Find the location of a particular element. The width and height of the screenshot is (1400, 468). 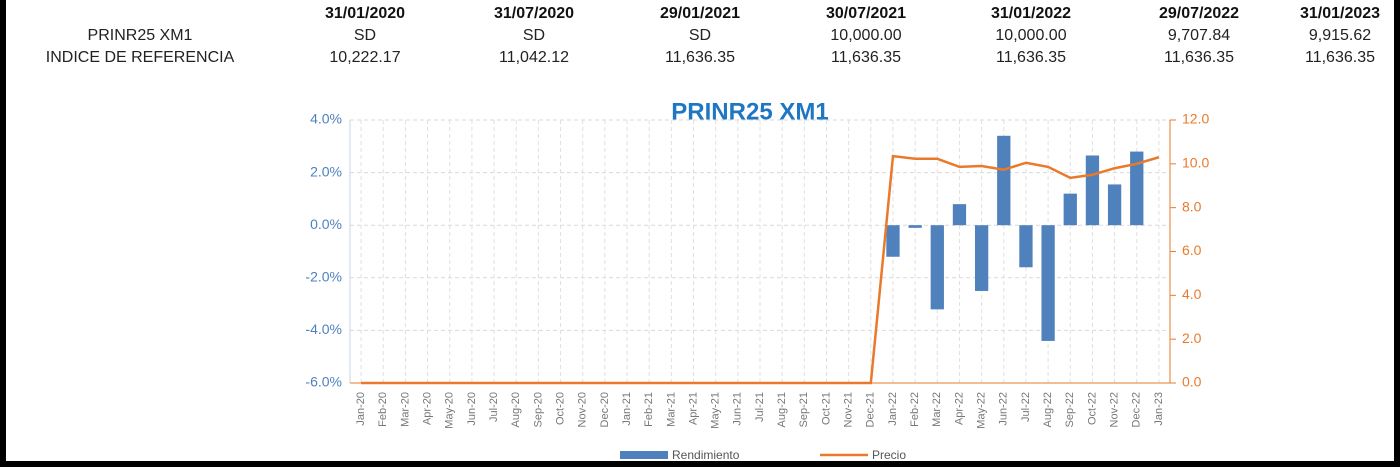

y2-tick-label: 0.0 is located at coordinates (1192, 382).